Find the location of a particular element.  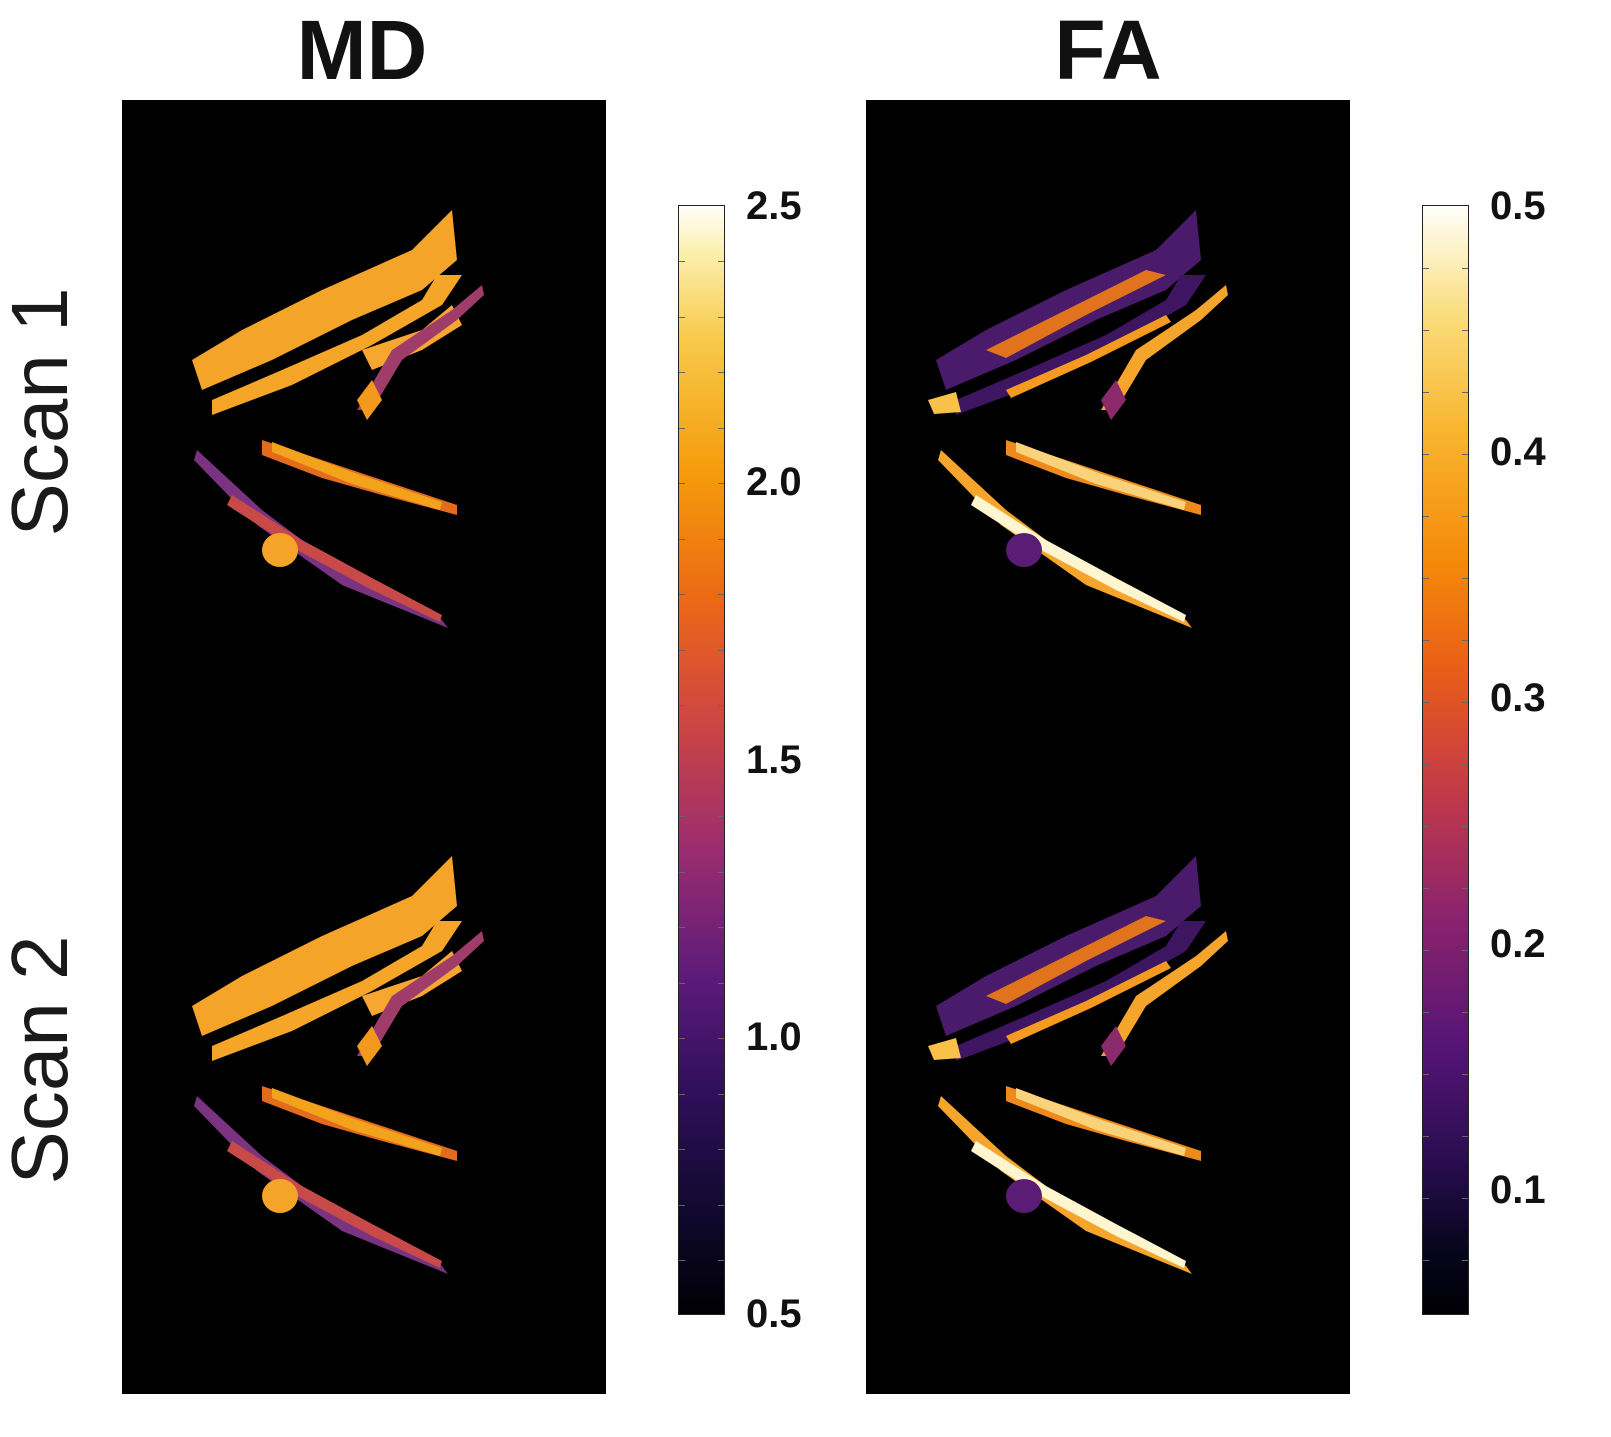

md-tick-1.5: 1.5 is located at coordinates (774, 760).